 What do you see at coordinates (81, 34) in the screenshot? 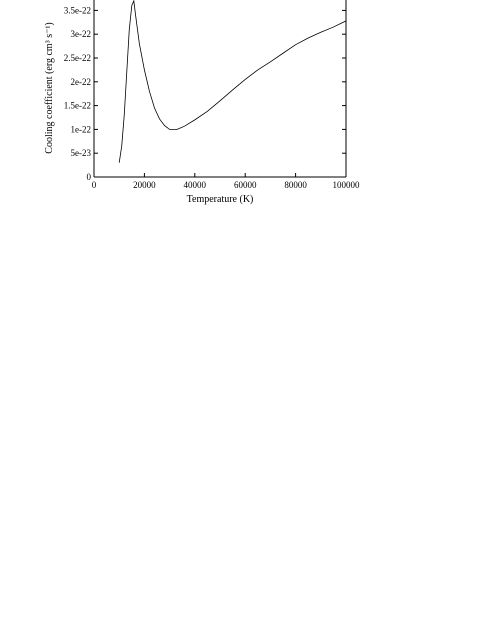
I see `y-tick-label-6: 3e-22` at bounding box center [81, 34].